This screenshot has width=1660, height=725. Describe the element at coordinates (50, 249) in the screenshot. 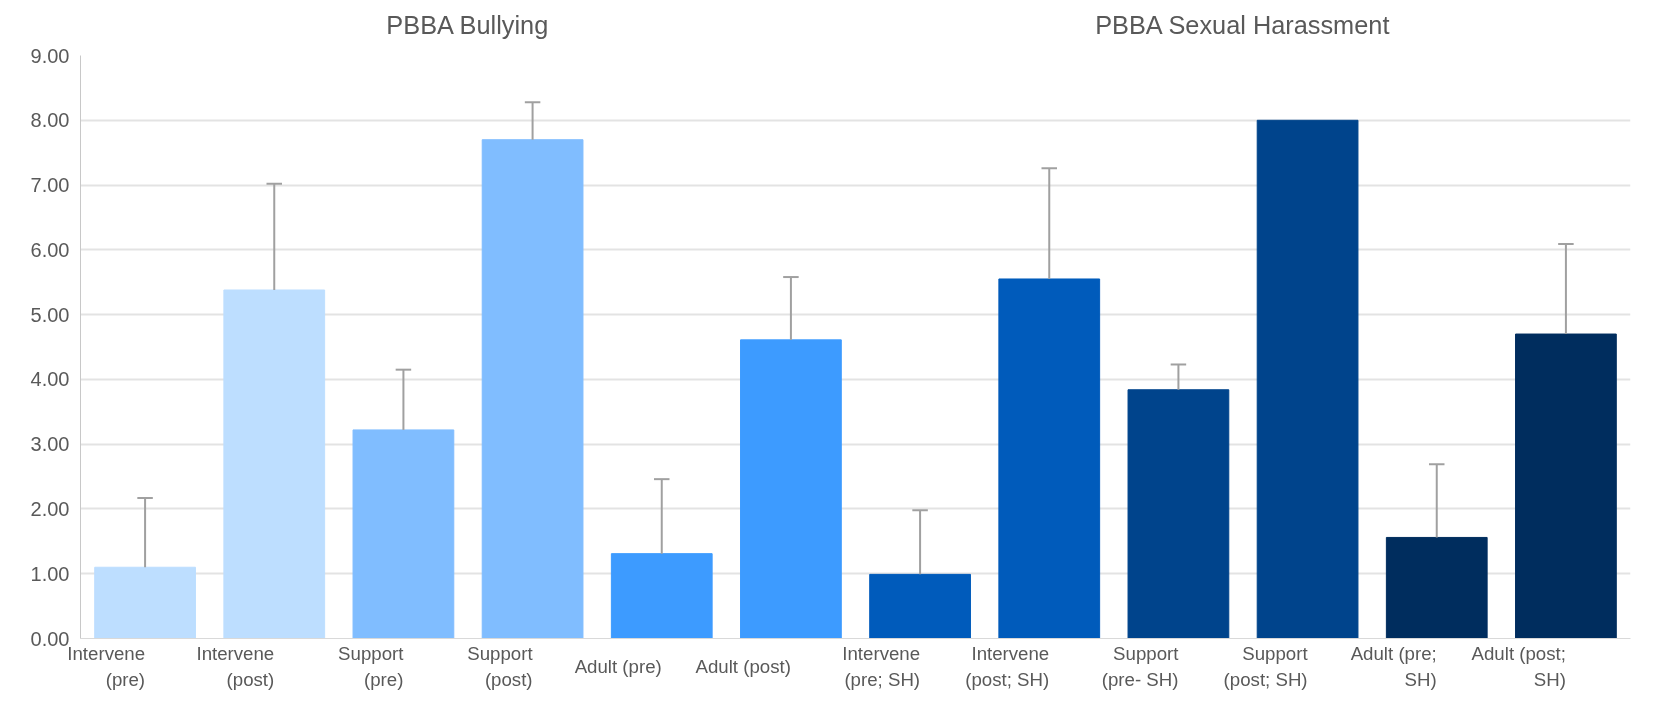

I see `y-tick-label: 6.00` at that location.